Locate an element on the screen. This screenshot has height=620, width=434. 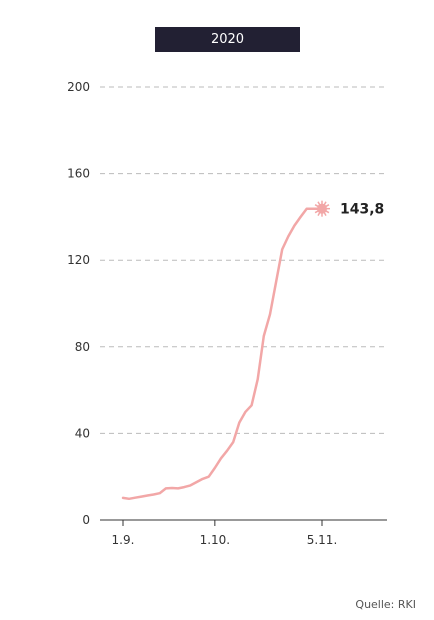
annotations: 143,8 is located at coordinates (349, 209).